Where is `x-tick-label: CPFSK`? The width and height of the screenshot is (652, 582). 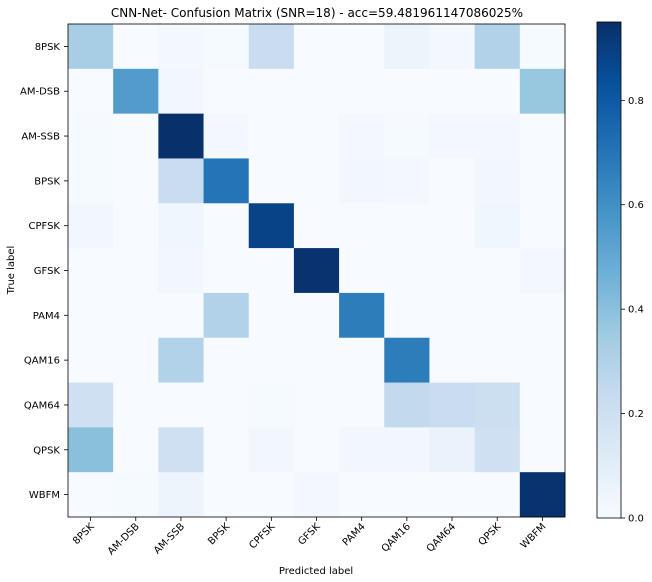
x-tick-label: CPFSK is located at coordinates (262, 536).